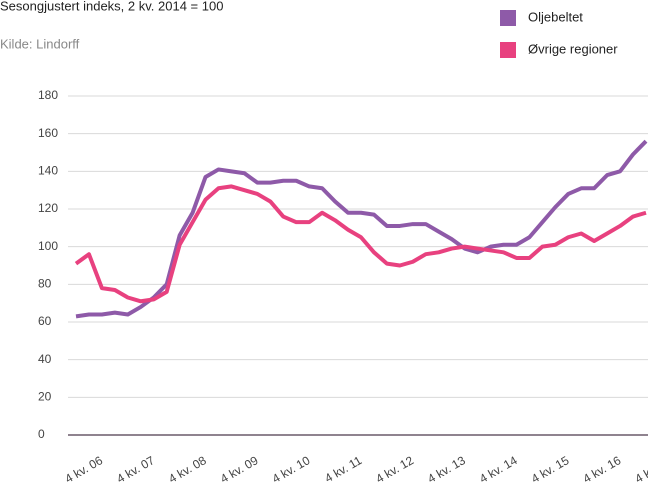  Describe the element at coordinates (187, 469) in the screenshot. I see `x-tick-label: 4 kv. 08` at that location.